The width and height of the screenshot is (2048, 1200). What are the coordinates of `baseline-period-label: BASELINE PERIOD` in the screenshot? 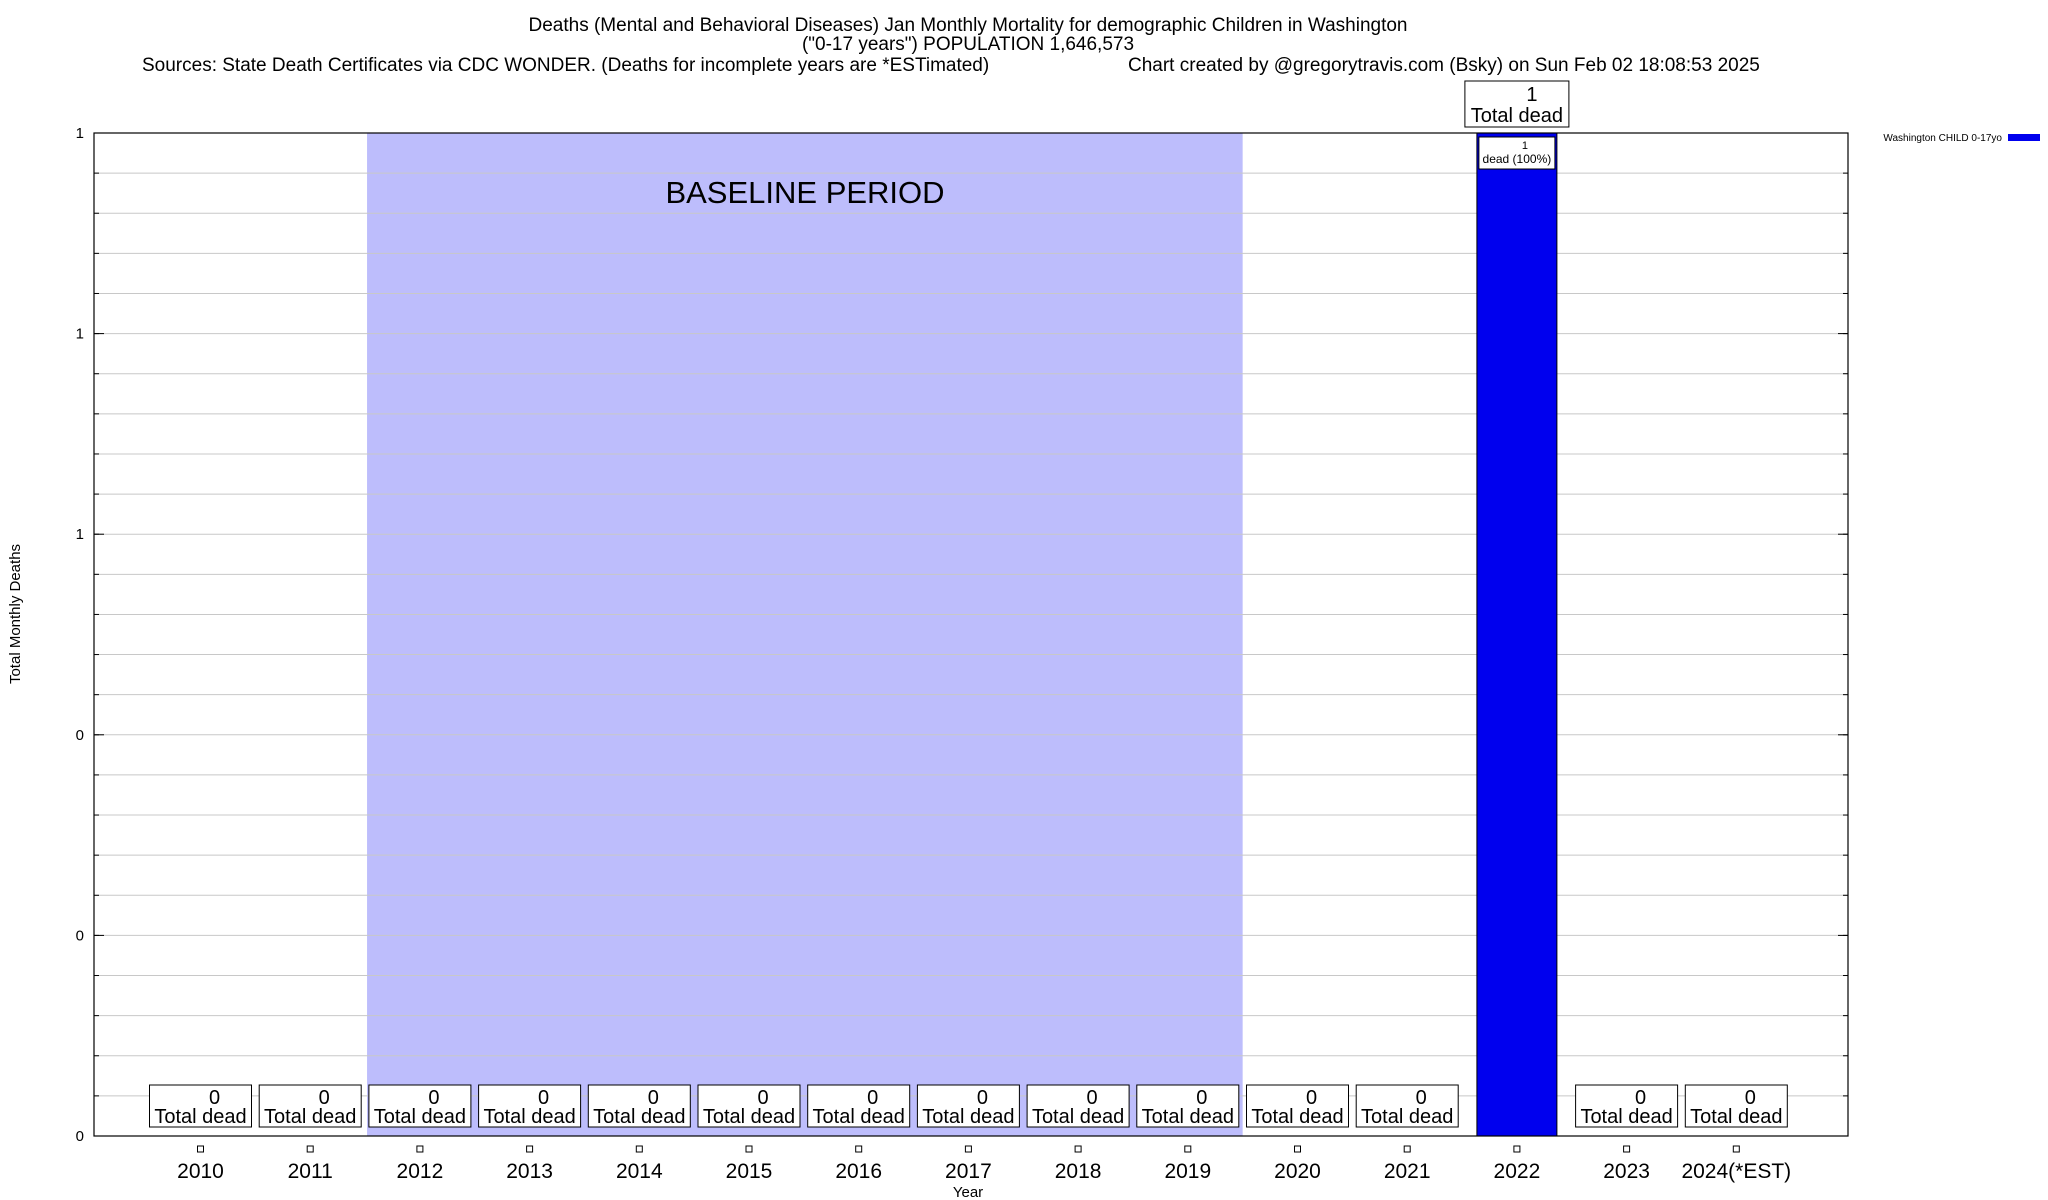 It's located at (804, 192).